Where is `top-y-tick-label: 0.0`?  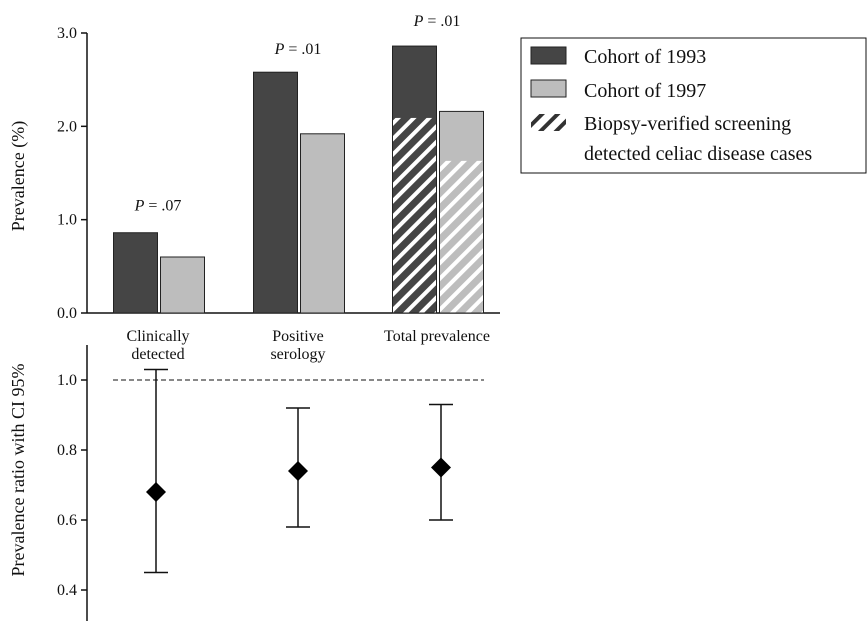
top-y-tick-label: 0.0 is located at coordinates (67, 313).